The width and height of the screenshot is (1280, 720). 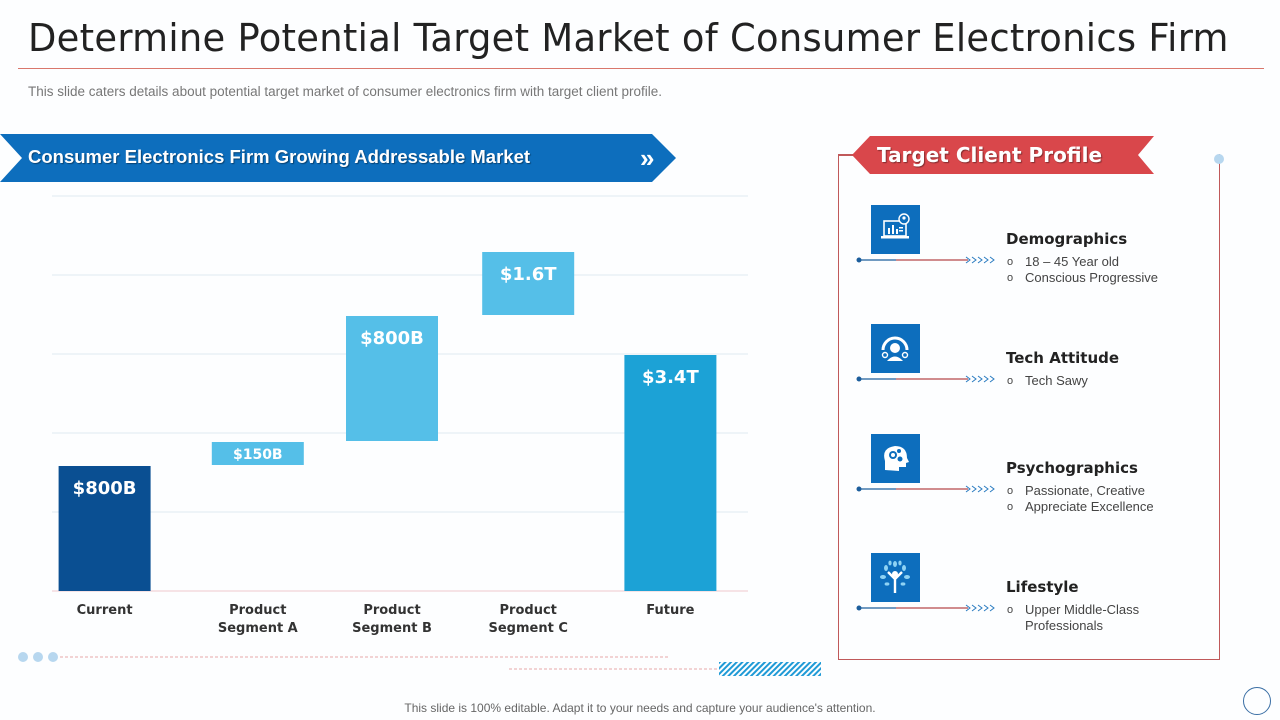 What do you see at coordinates (670, 473) in the screenshot?
I see `bar-future` at bounding box center [670, 473].